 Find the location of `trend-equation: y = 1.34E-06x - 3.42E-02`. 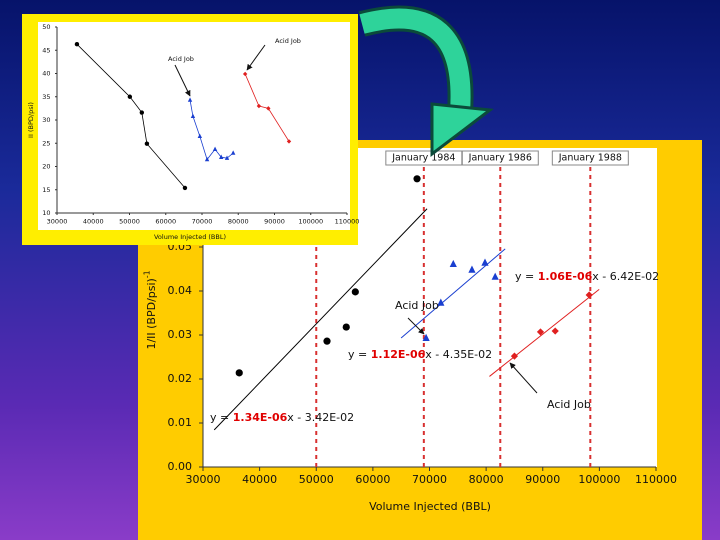

trend-equation: y = 1.34E-06x - 3.42E-02 is located at coordinates (282, 417).